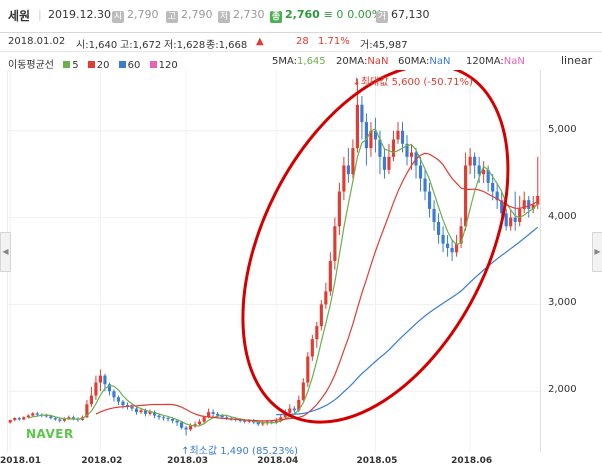 The width and height of the screenshot is (602, 467). I want to click on scroll-right-handle: ▶, so click(597, 252).